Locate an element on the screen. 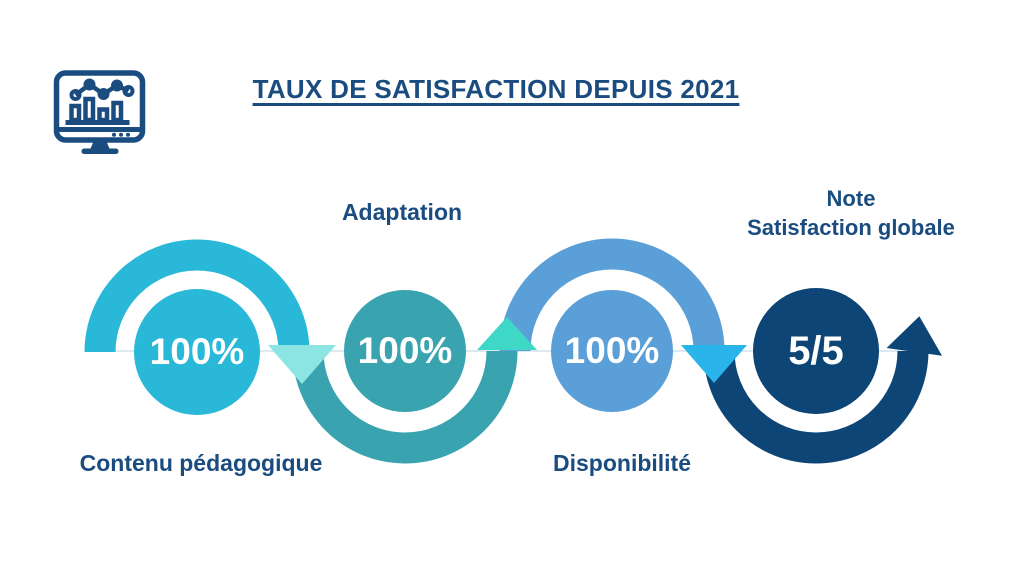 The width and height of the screenshot is (1024, 576). metric-value-contenu: 100% is located at coordinates (197, 351).